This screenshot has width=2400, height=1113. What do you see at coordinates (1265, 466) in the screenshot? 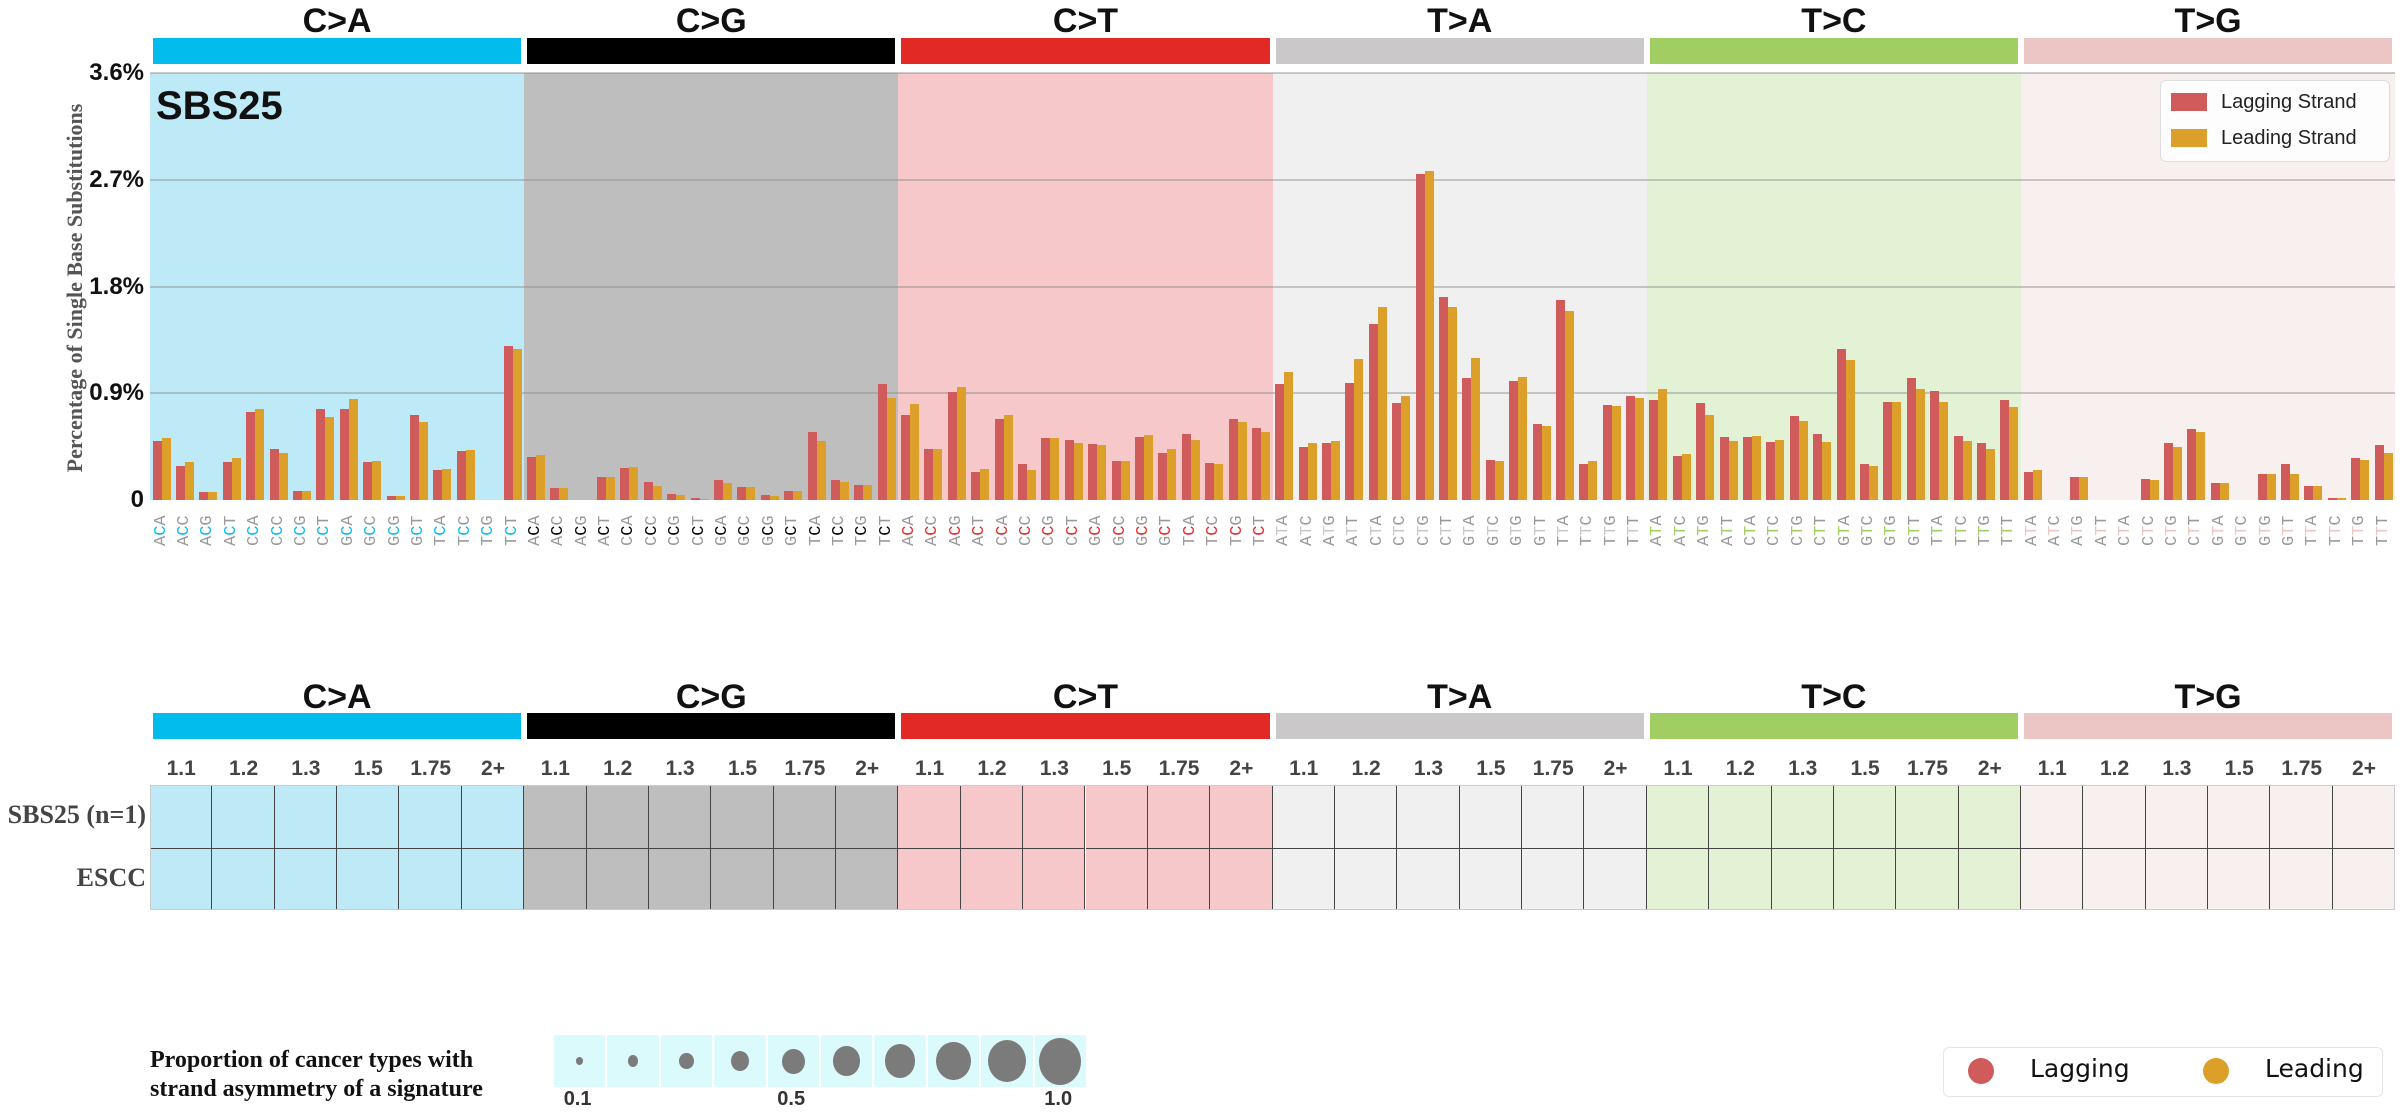
I see `leading-bar-TCT` at bounding box center [1265, 466].